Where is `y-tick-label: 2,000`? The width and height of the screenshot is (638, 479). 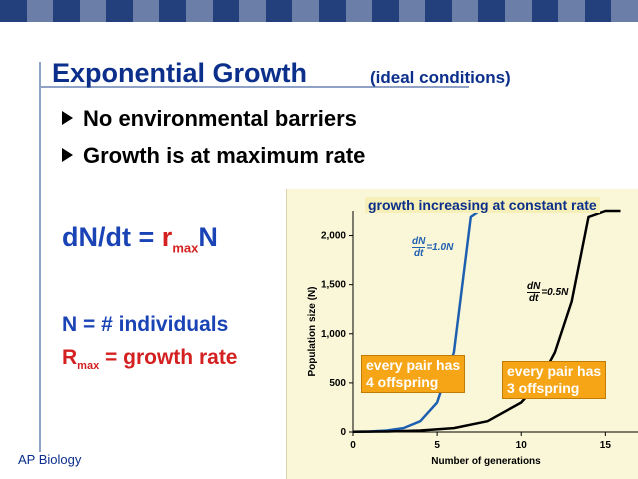
y-tick-label: 2,000 is located at coordinates (333, 236).